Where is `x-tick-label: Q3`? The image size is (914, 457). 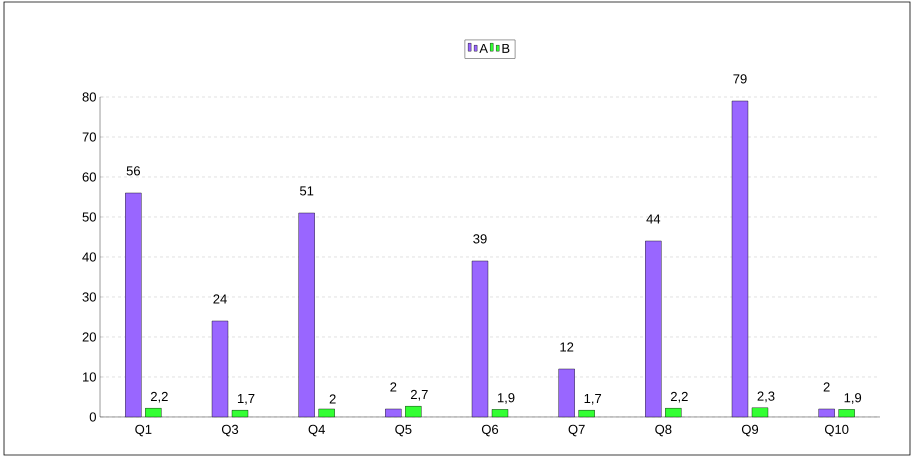
x-tick-label: Q3 is located at coordinates (230, 430).